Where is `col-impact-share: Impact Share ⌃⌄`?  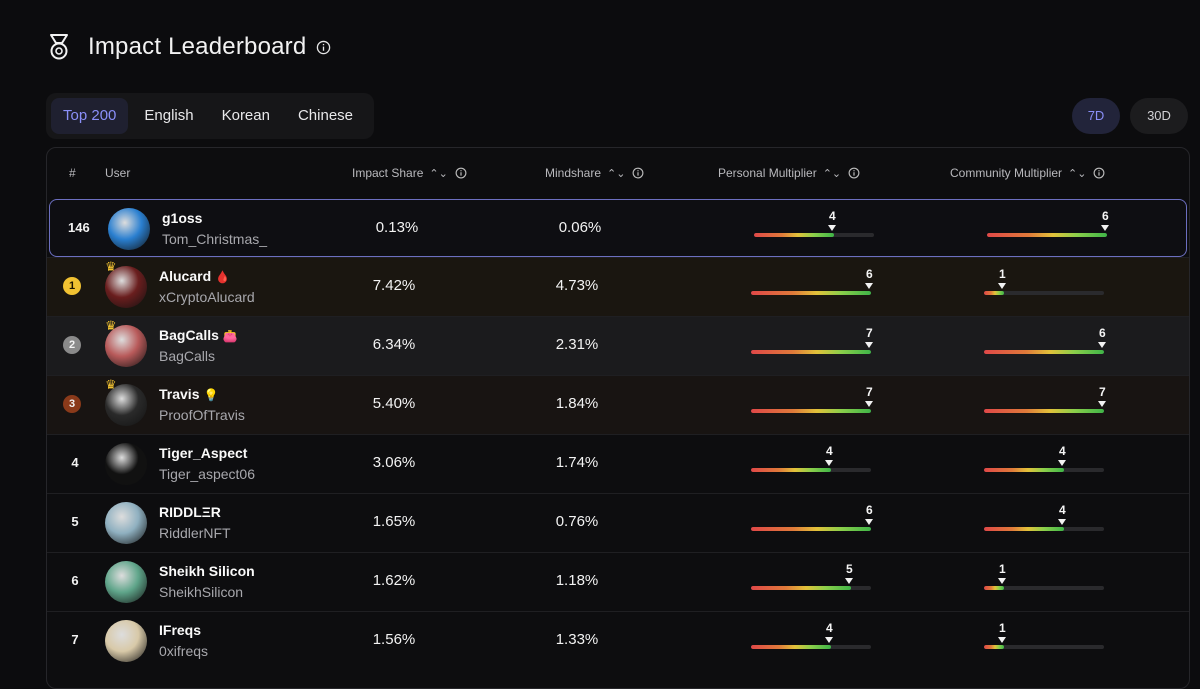
col-impact-share: Impact Share ⌃⌄ is located at coordinates (409, 173).